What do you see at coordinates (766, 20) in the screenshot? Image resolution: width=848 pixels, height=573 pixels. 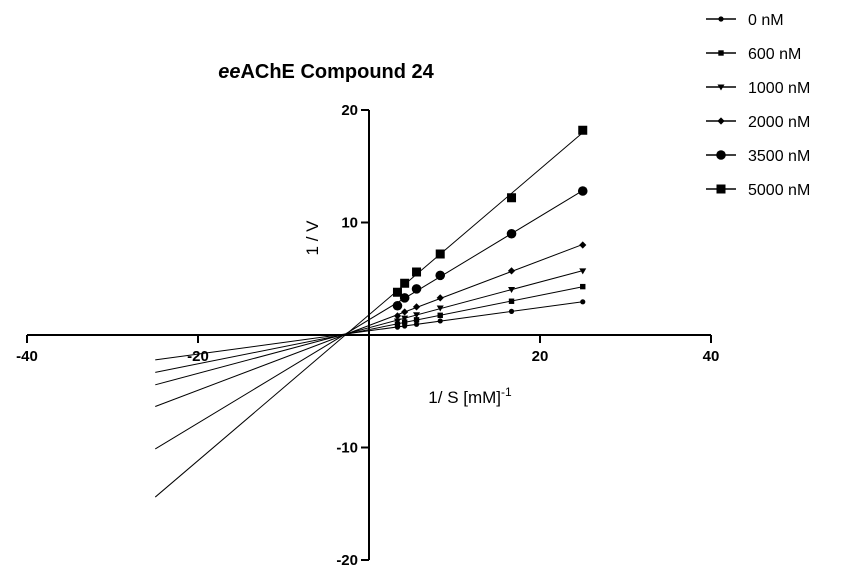 I see `legend-label: 0 nM` at bounding box center [766, 20].